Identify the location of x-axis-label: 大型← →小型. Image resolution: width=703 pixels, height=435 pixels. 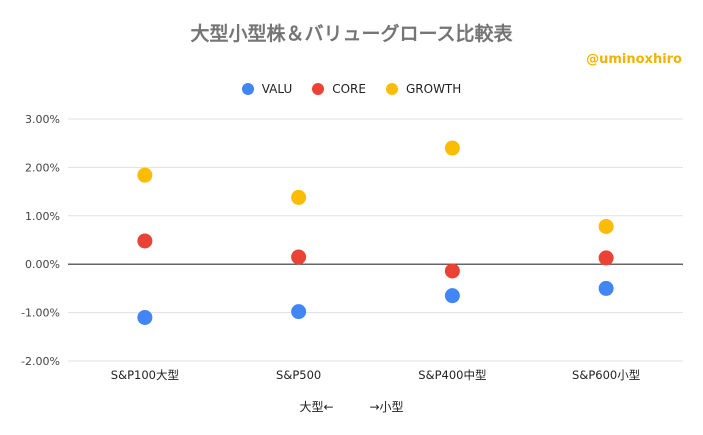
(351, 407).